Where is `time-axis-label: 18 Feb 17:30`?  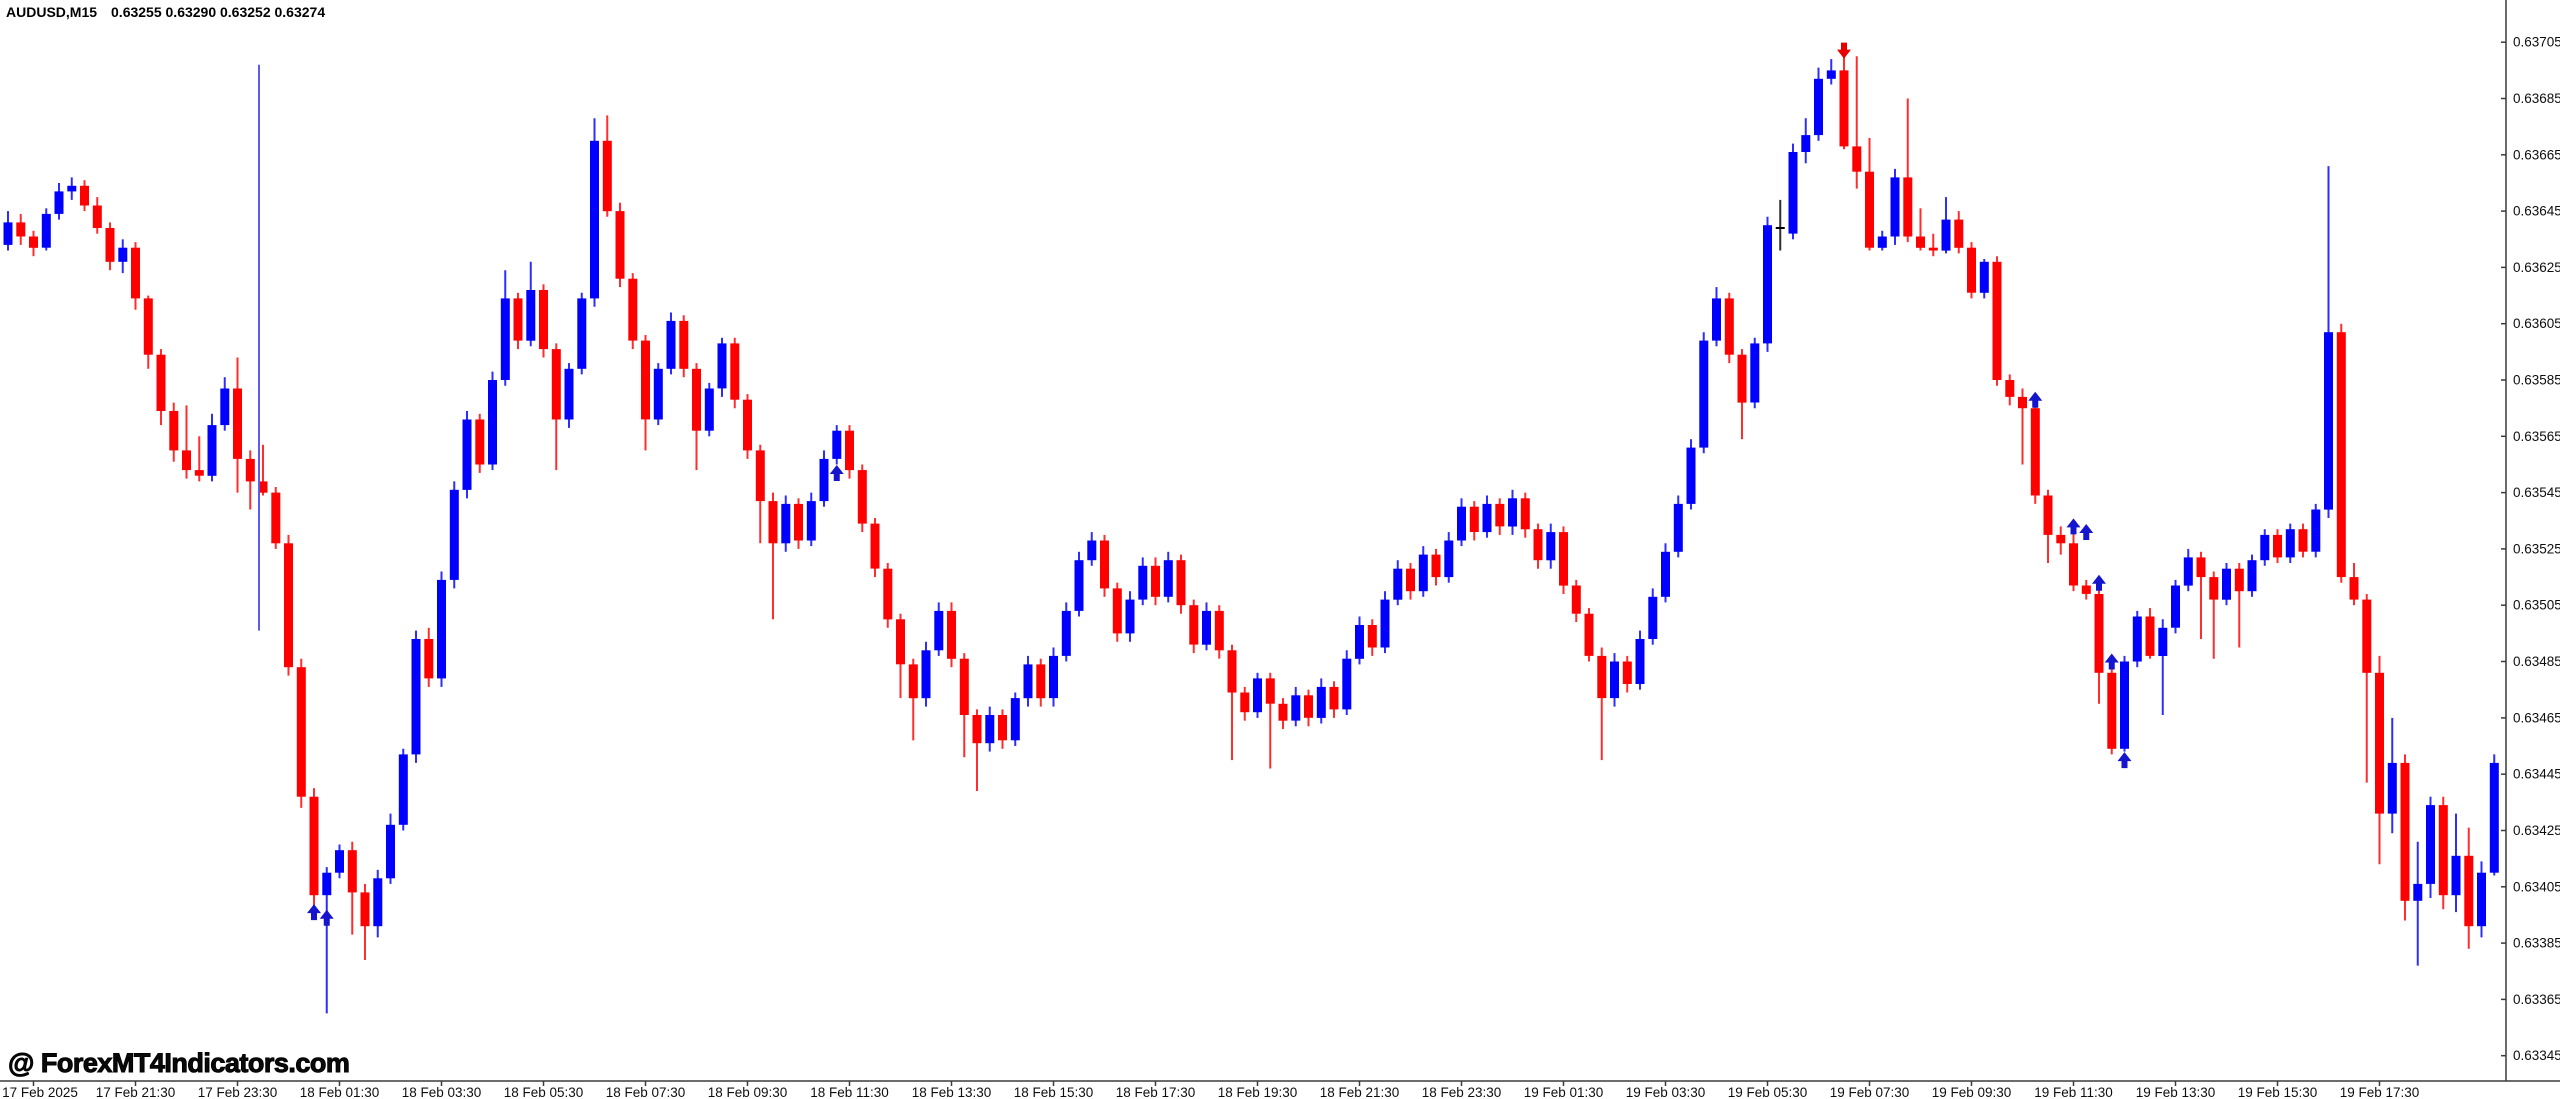
time-axis-label: 18 Feb 17:30 is located at coordinates (1156, 1092).